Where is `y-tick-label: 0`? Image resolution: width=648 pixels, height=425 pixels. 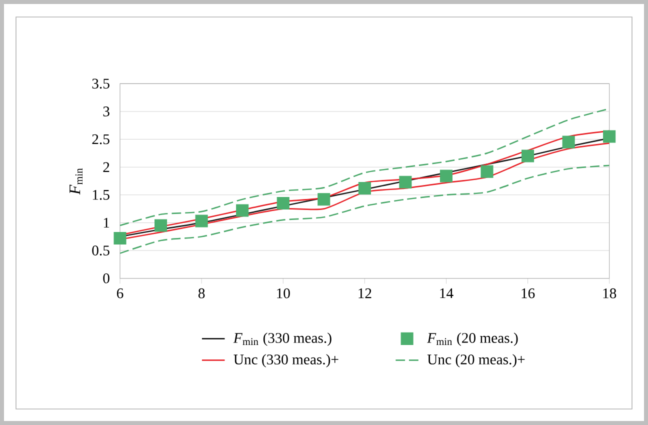 y-tick-label: 0 is located at coordinates (106, 278).